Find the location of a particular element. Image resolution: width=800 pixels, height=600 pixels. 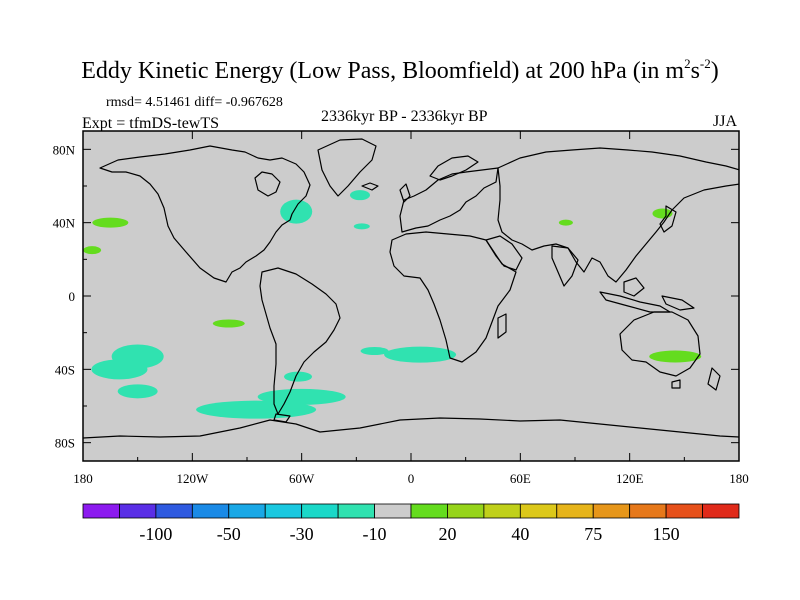

period-text: 2336kyr BP - 2336kyr BP is located at coordinates (404, 116).